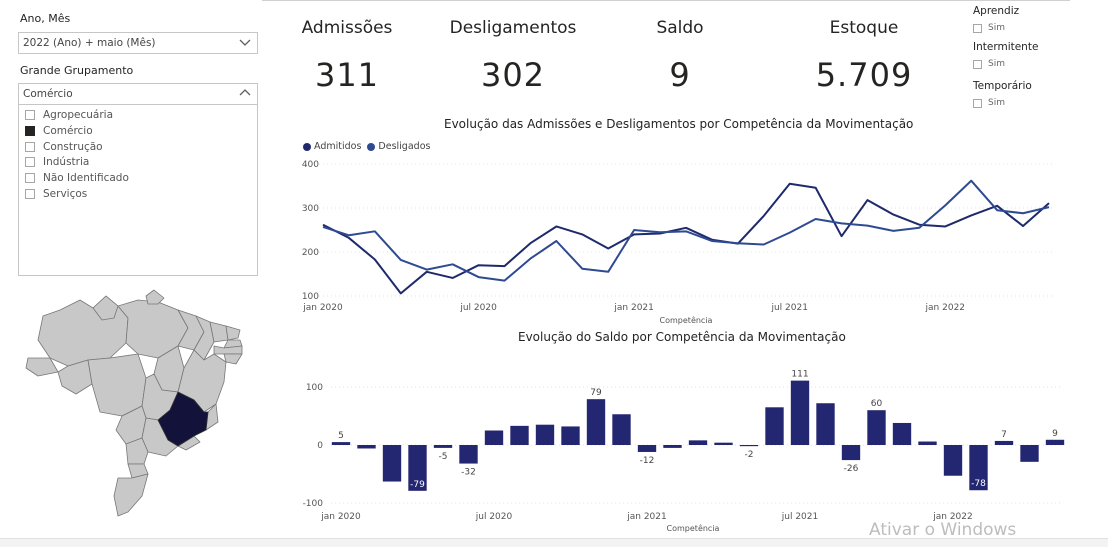  What do you see at coordinates (183, 419) in the screenshot?
I see `state-mg-highlight` at bounding box center [183, 419].